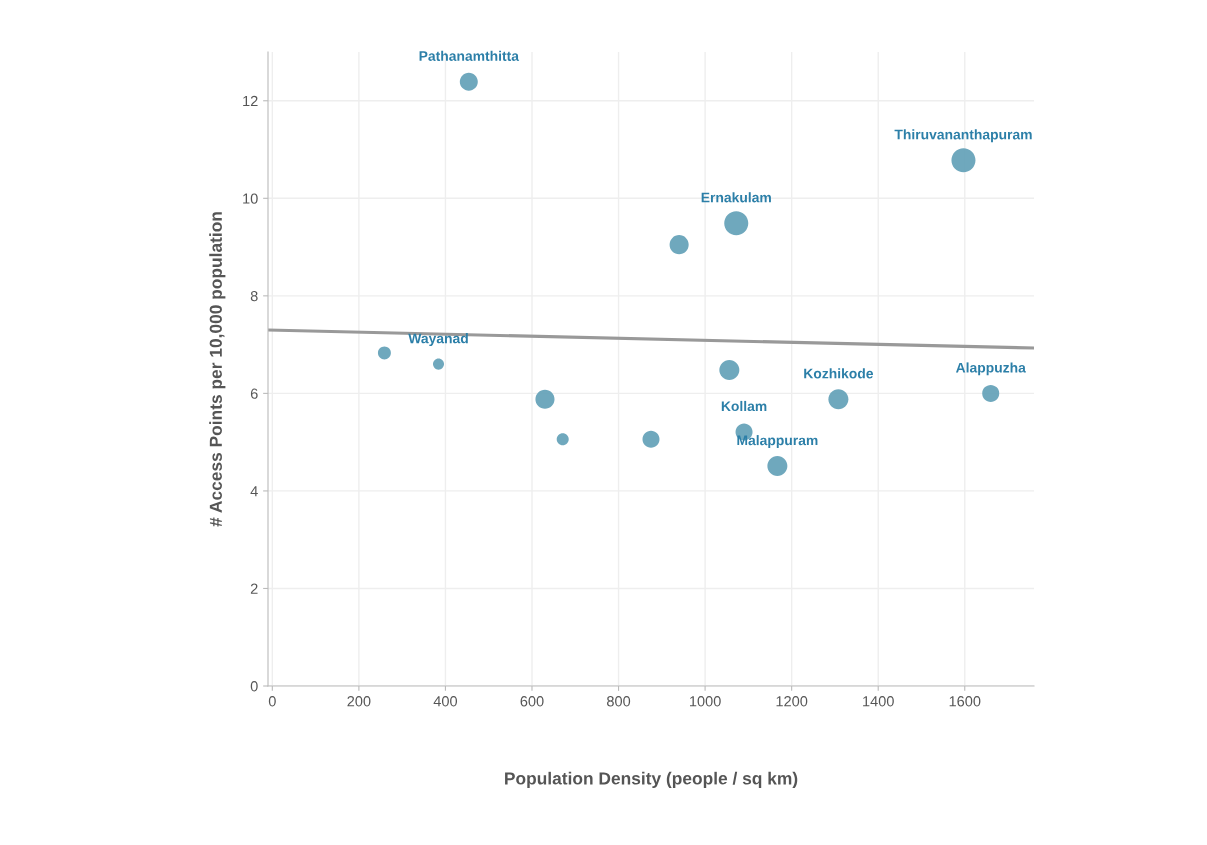 This screenshot has height=845, width=1207. I want to click on y-tick-label: 2, so click(254, 588).